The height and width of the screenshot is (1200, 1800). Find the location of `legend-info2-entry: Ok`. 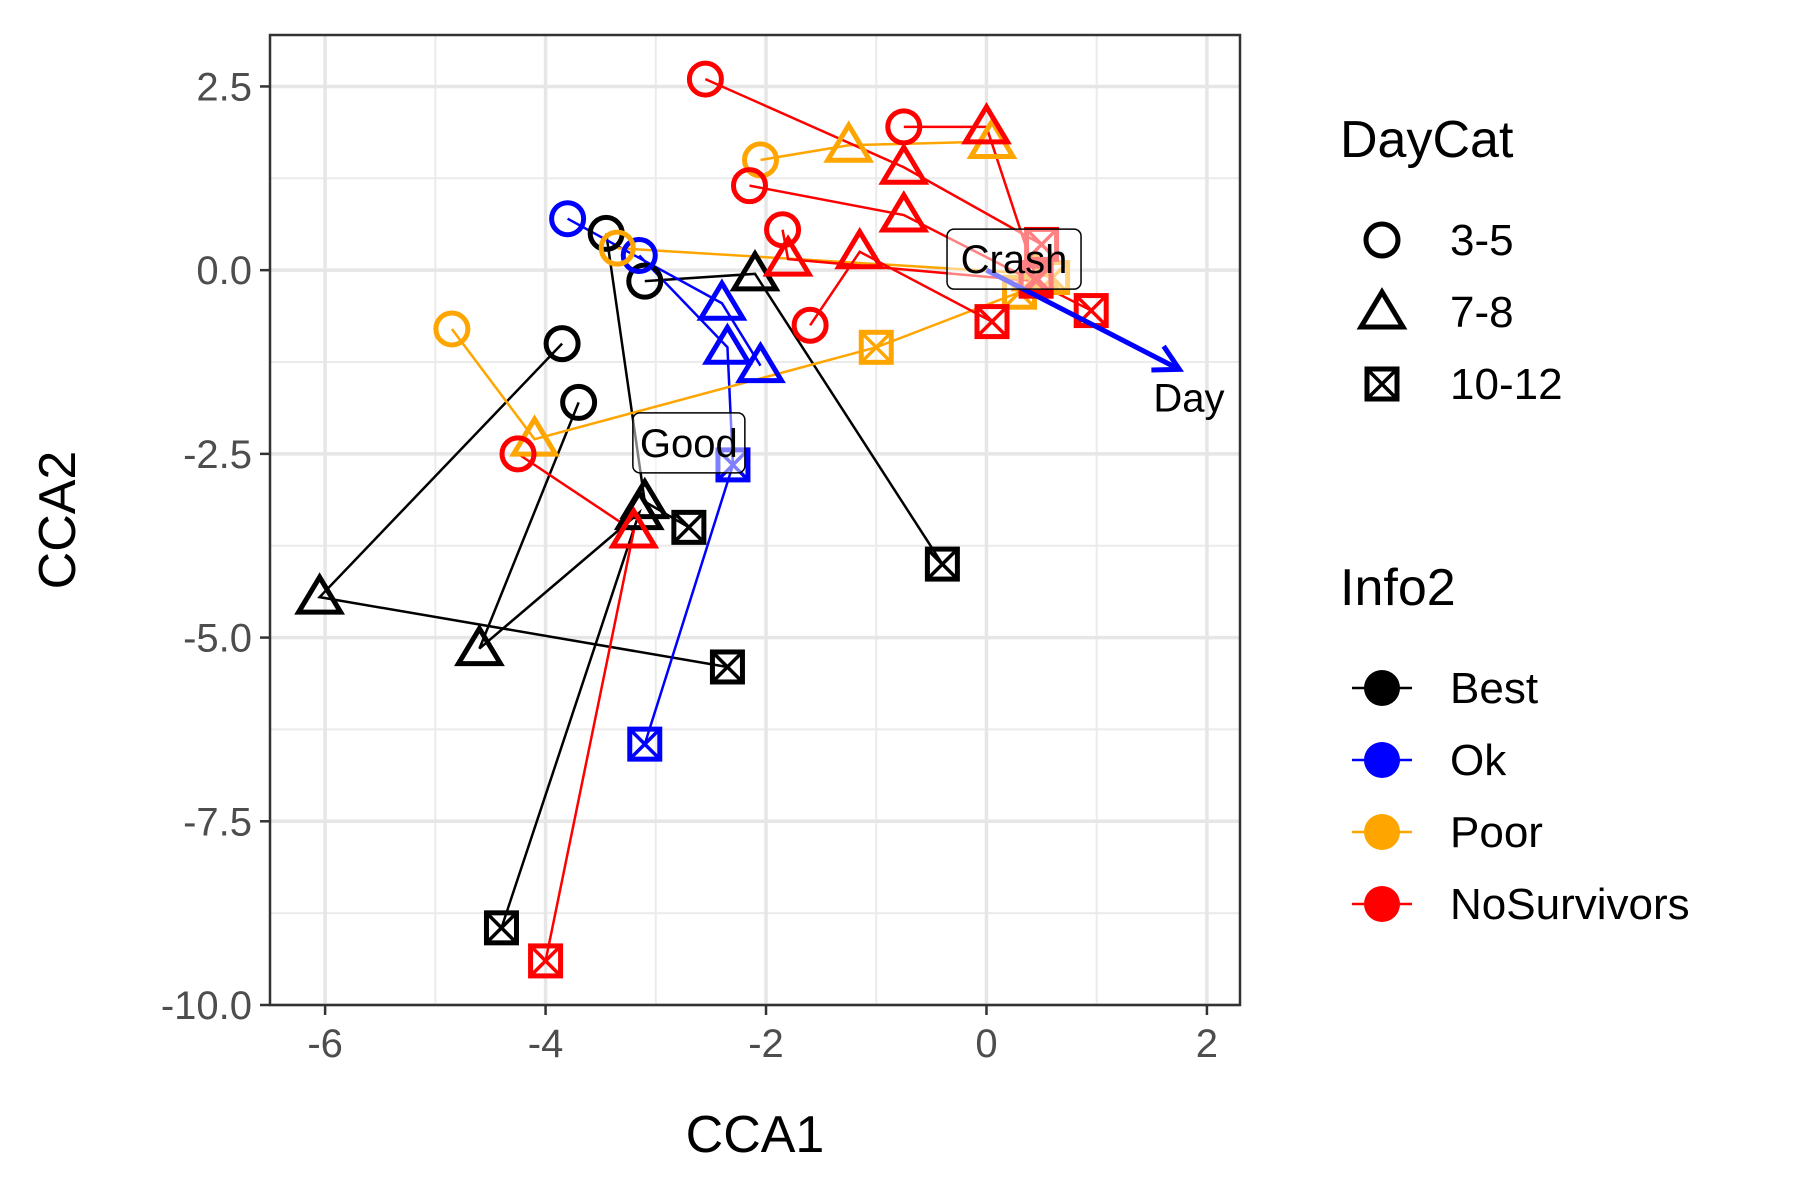

legend-info2-entry: Ok is located at coordinates (1429, 760).